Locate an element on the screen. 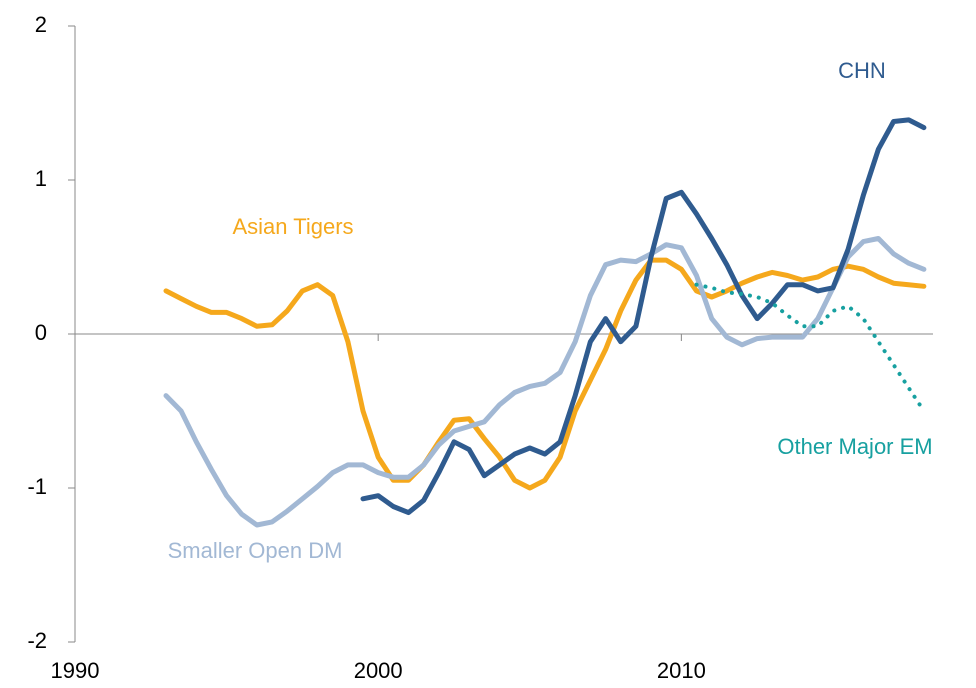 This screenshot has width=976, height=688. series-label: CHN is located at coordinates (862, 70).